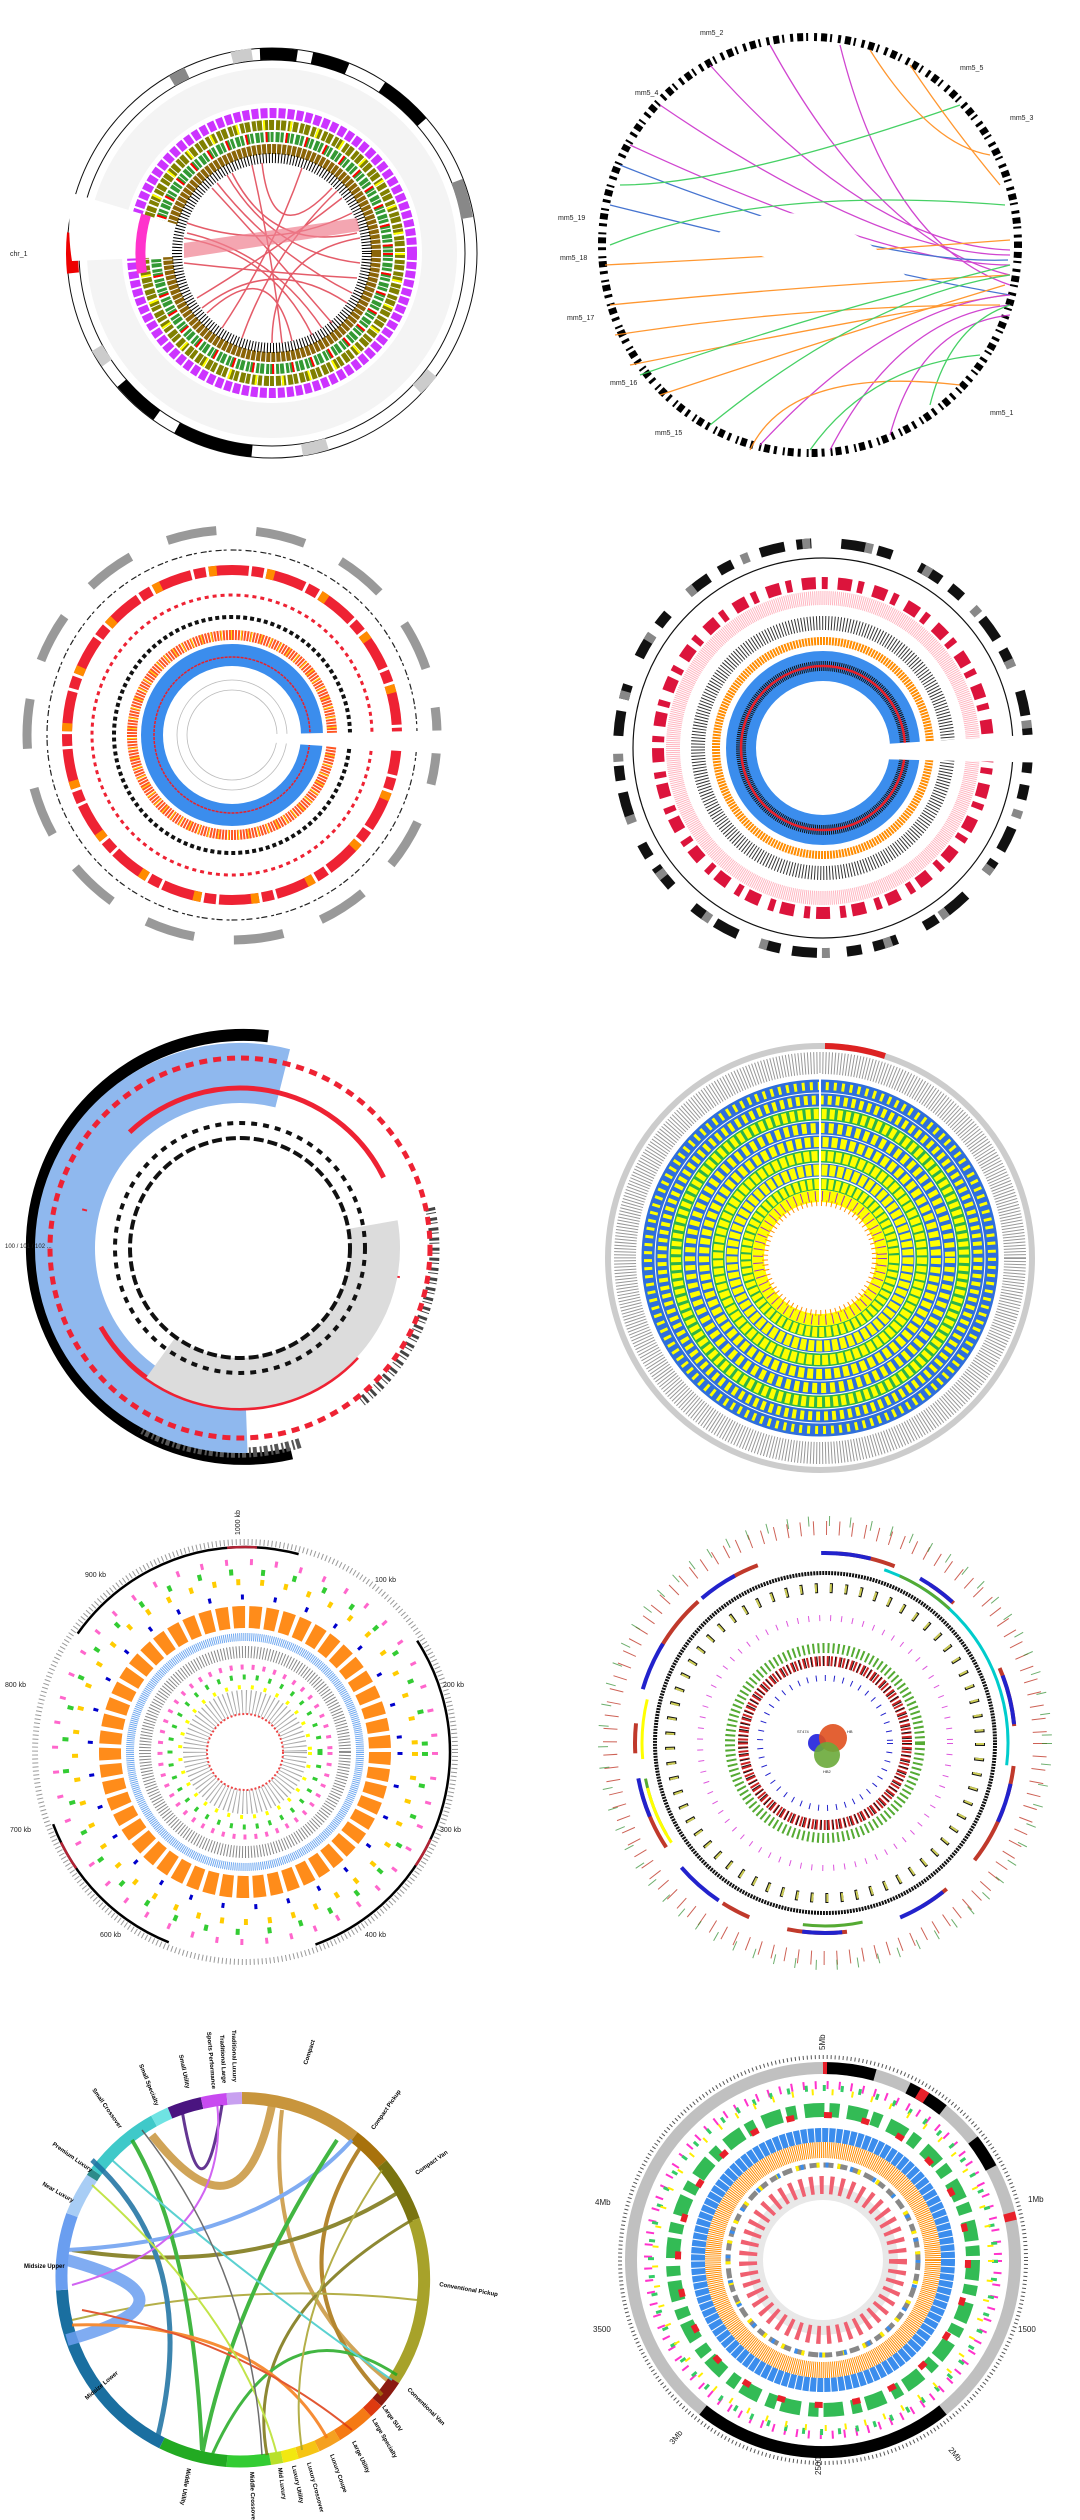 This screenshot has height=2520, width=1080. What do you see at coordinates (803, 1731) in the screenshot?
I see `venn-label: ST474` at bounding box center [803, 1731].